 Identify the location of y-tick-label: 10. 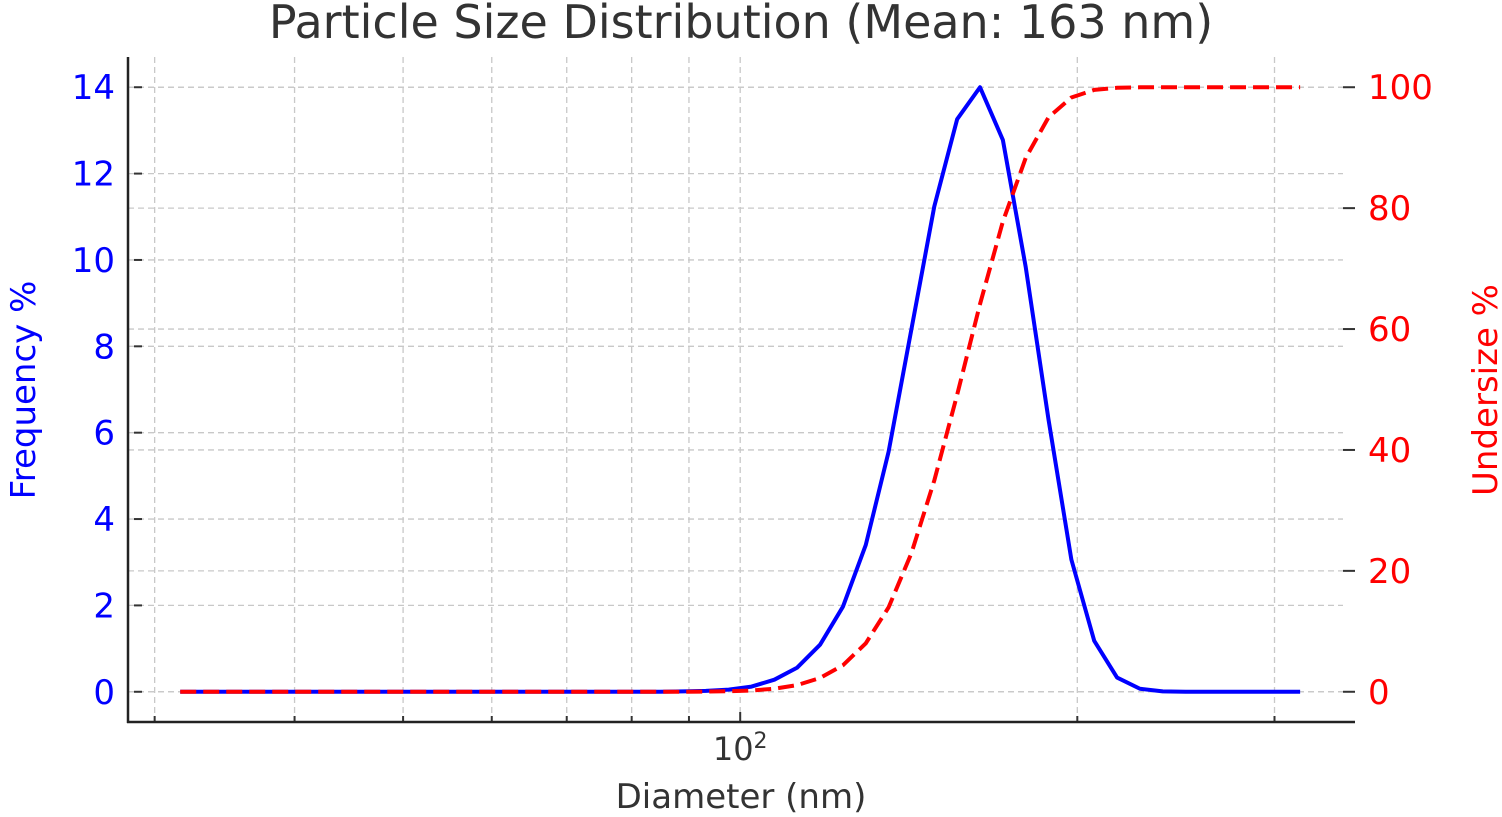
(93, 261).